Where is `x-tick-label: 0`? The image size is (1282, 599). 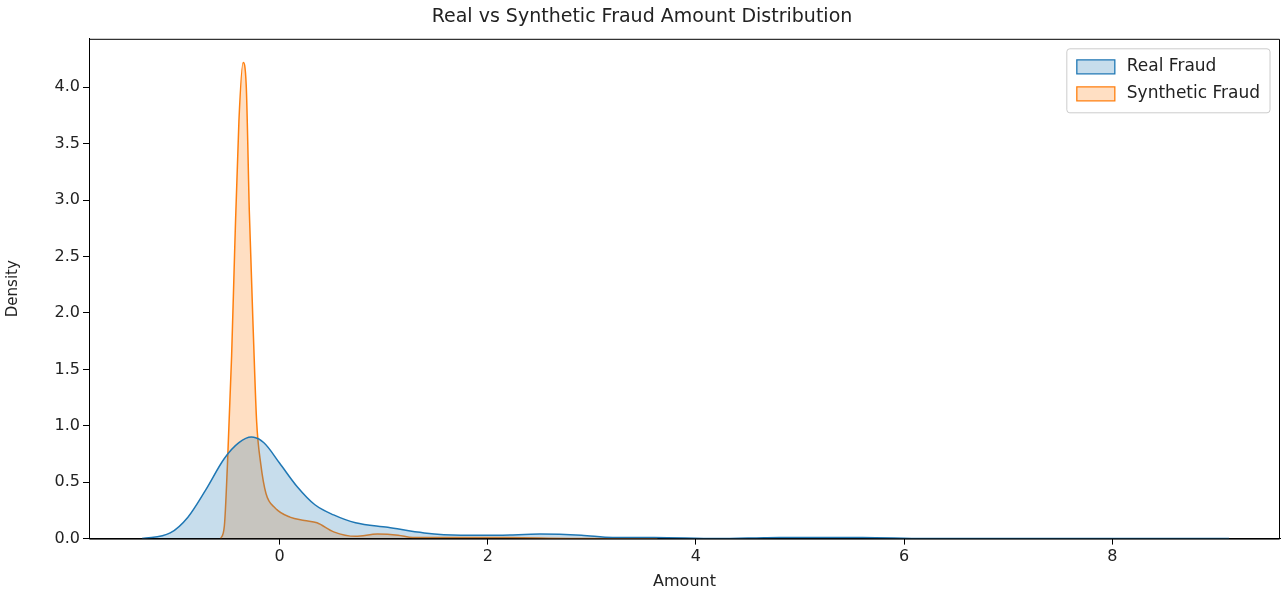 x-tick-label: 0 is located at coordinates (279, 556).